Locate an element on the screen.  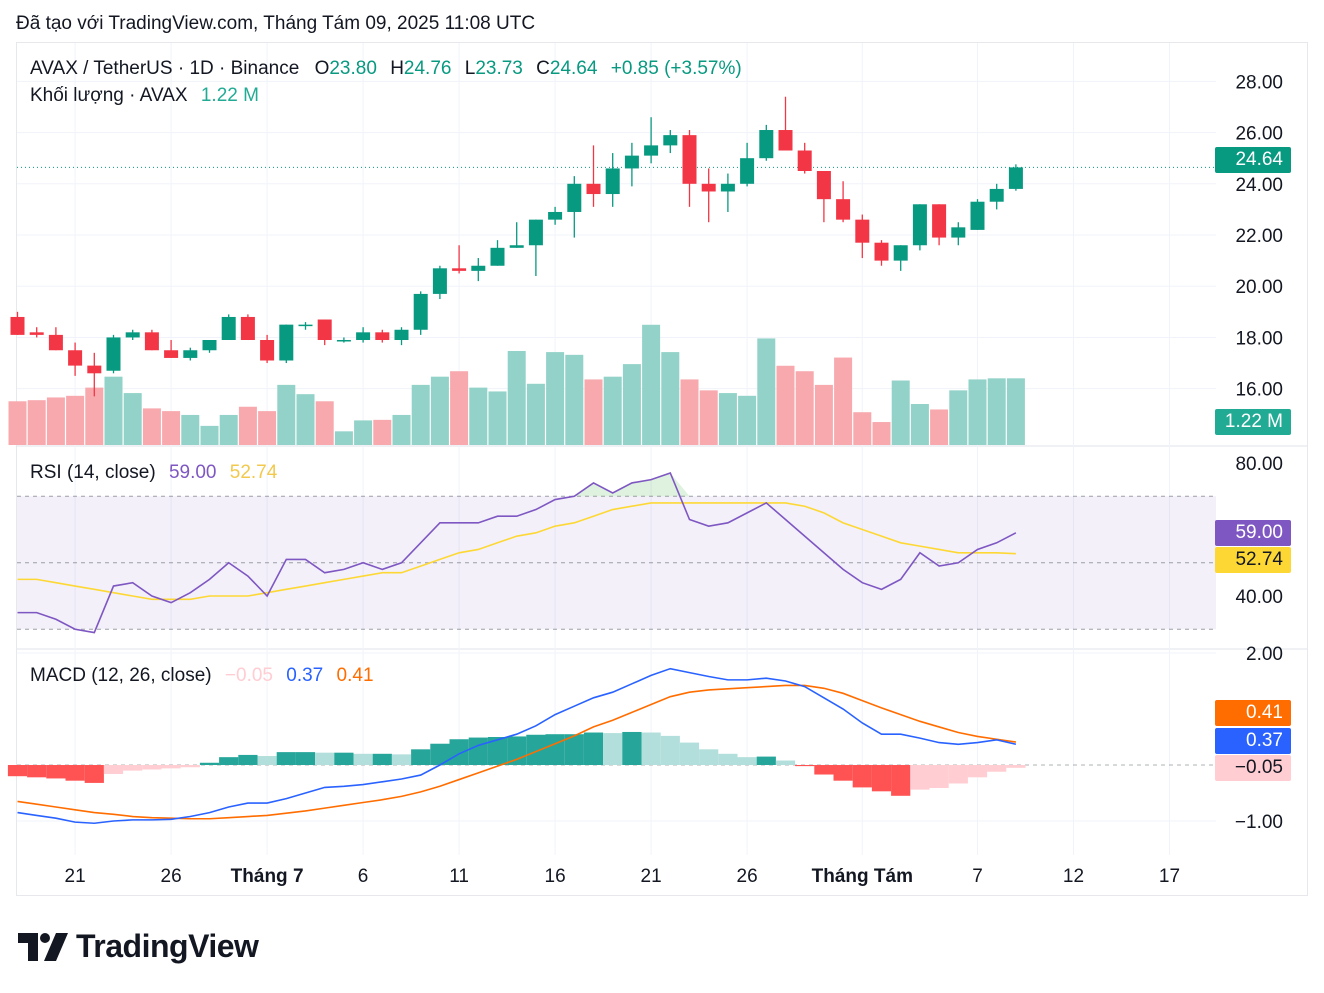
volume-legend: Khối lượng · AVAX 1.22 M is located at coordinates (146, 96).